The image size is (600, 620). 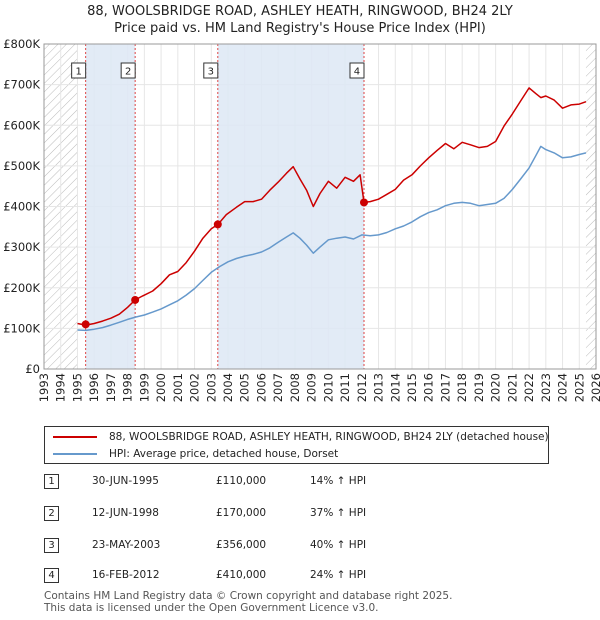 I want to click on y-tick-label: £600K, so click(x=21, y=125).